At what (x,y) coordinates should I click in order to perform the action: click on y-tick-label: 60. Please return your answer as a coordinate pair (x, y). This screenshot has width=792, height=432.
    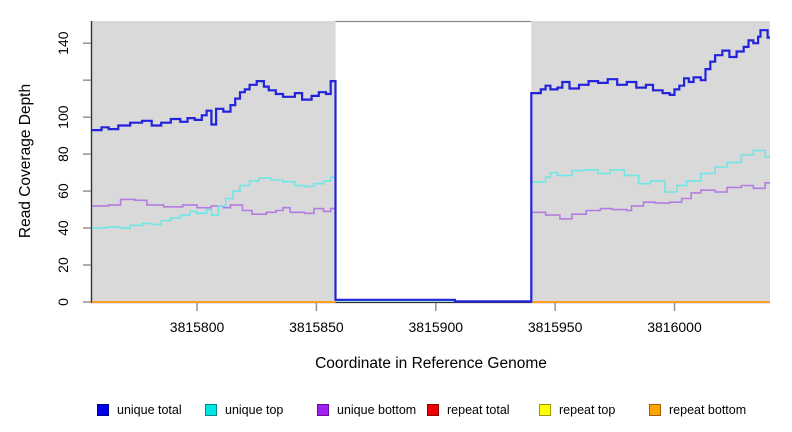
    Looking at the image, I should click on (63, 191).